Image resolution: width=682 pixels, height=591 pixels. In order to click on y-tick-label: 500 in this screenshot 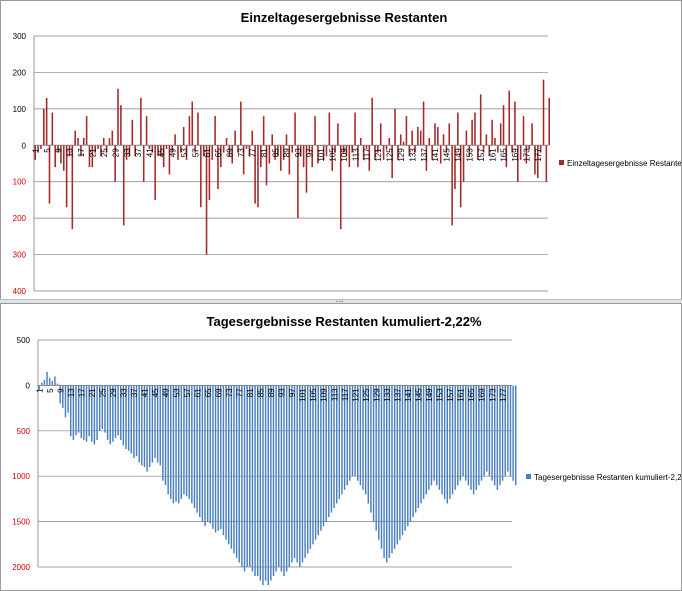, I will do `click(24, 431)`.